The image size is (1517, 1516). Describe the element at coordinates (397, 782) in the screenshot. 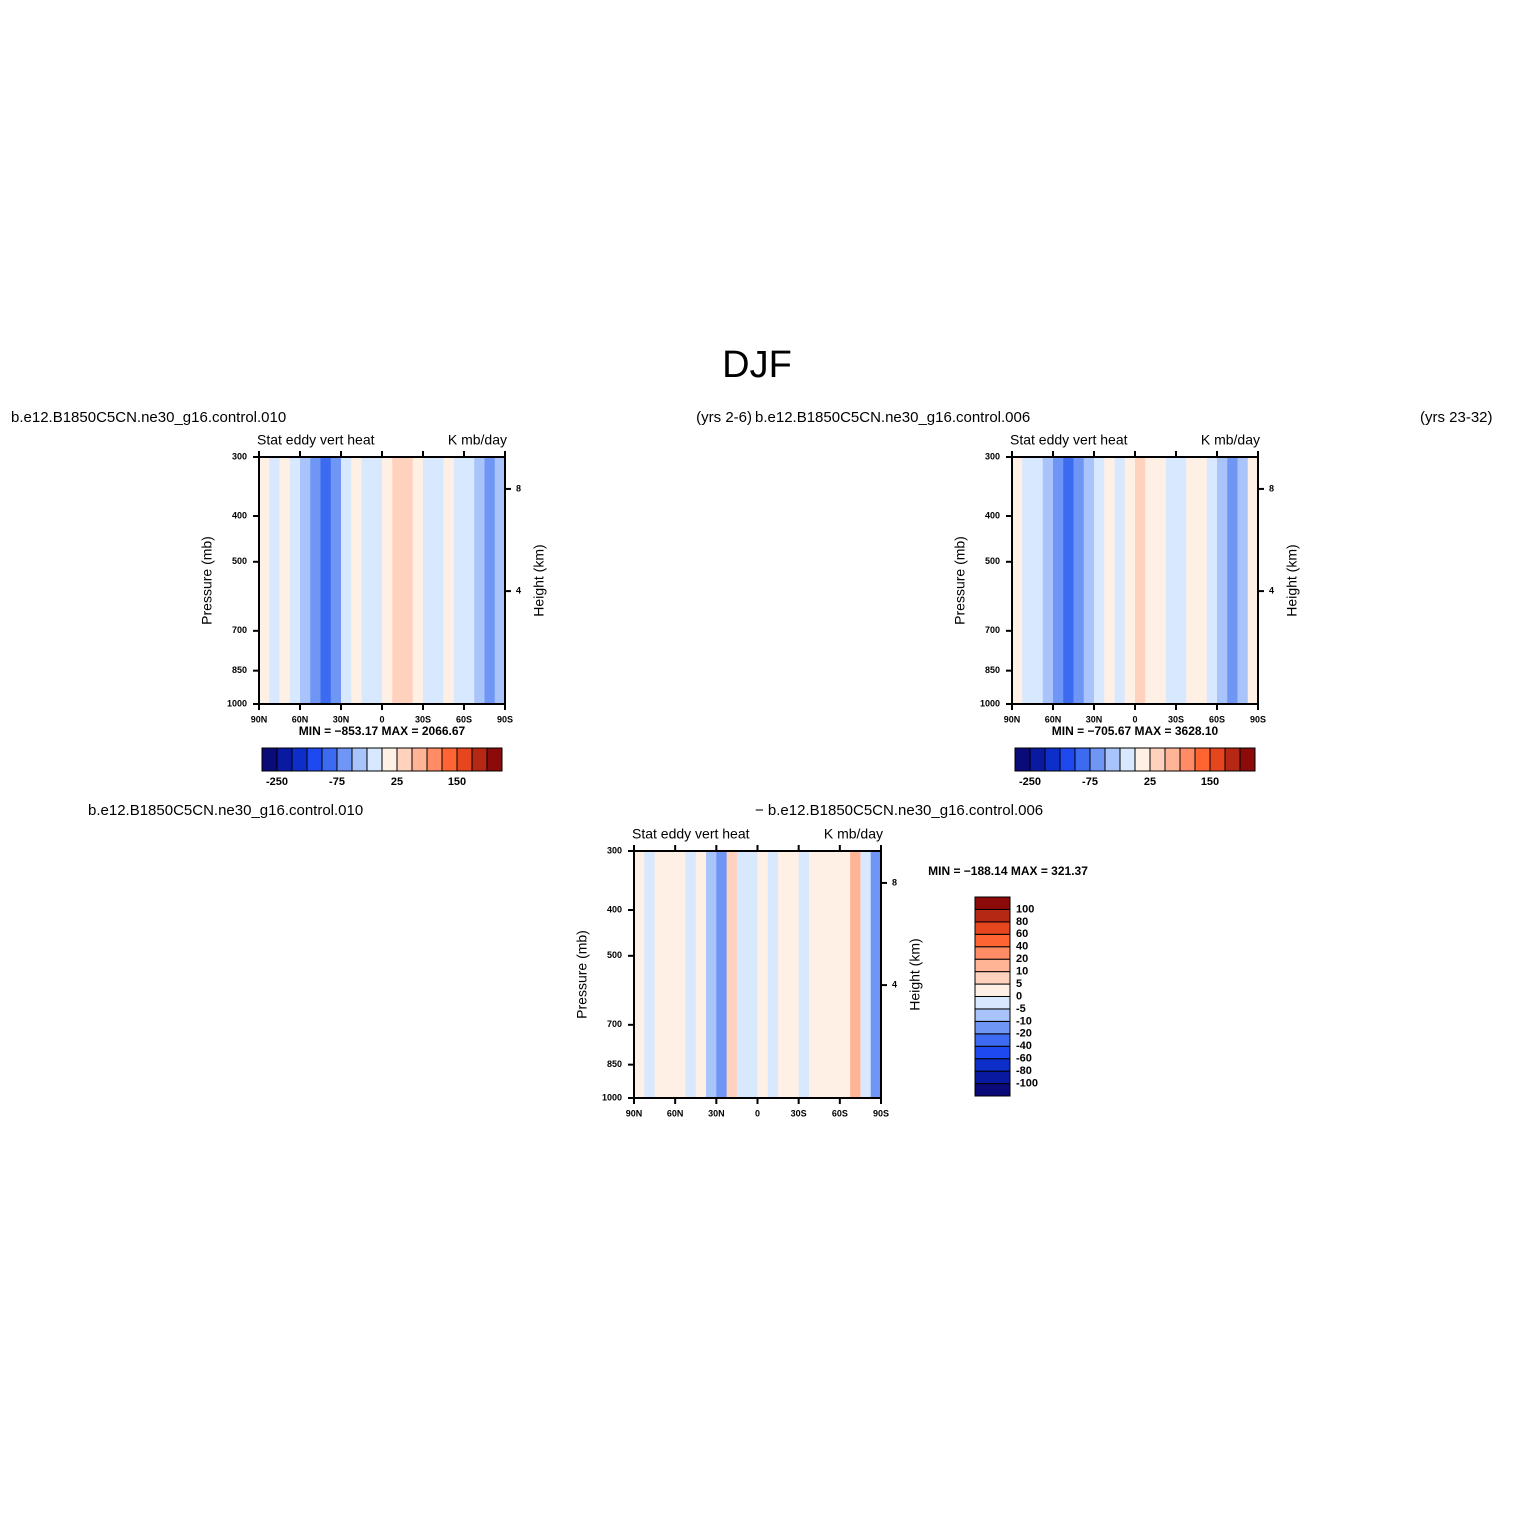

I see `colorbar-label: 25` at that location.